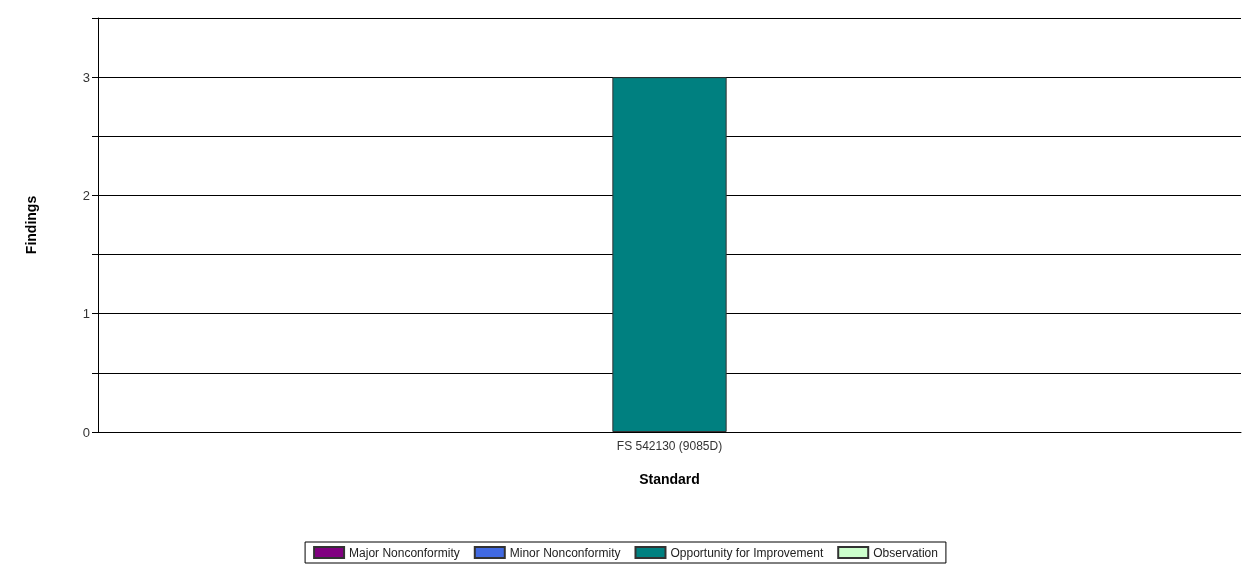 Image resolution: width=1251 pixels, height=573 pixels. What do you see at coordinates (905, 552) in the screenshot?
I see `legend-label: Observation` at bounding box center [905, 552].